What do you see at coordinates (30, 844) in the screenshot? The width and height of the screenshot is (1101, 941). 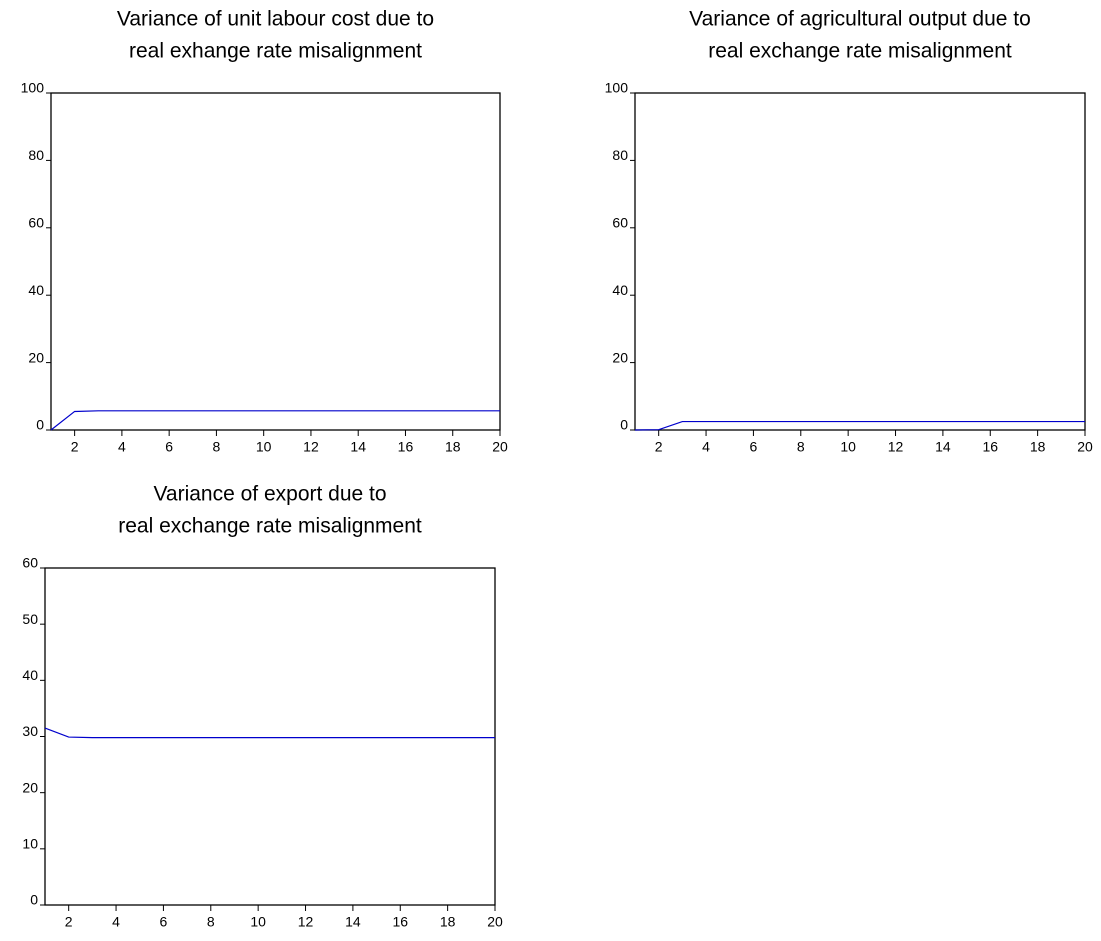 I see `y-tick-label: 10` at bounding box center [30, 844].